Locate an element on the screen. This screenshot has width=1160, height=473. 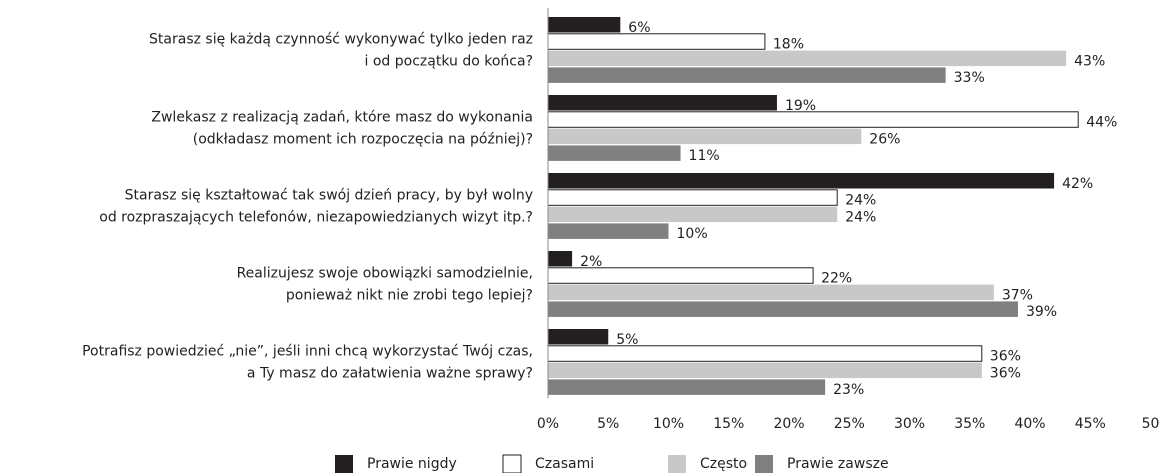
x-tick-label: 35% is located at coordinates (969, 424).